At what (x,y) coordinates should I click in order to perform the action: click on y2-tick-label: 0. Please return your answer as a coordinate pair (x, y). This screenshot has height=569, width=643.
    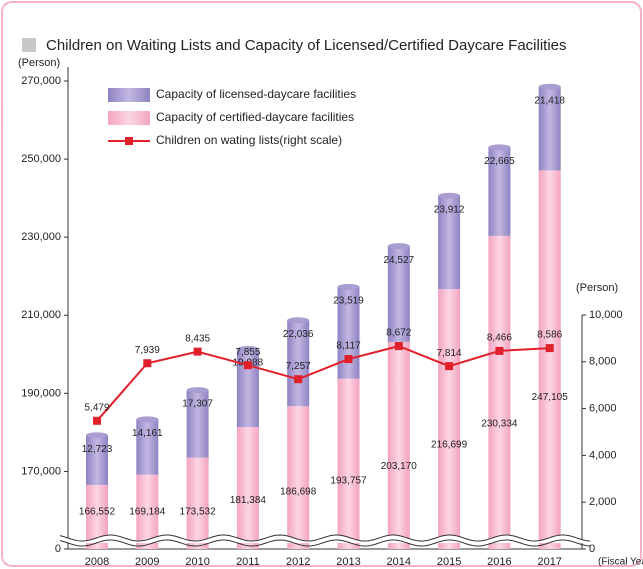
    Looking at the image, I should click on (592, 549).